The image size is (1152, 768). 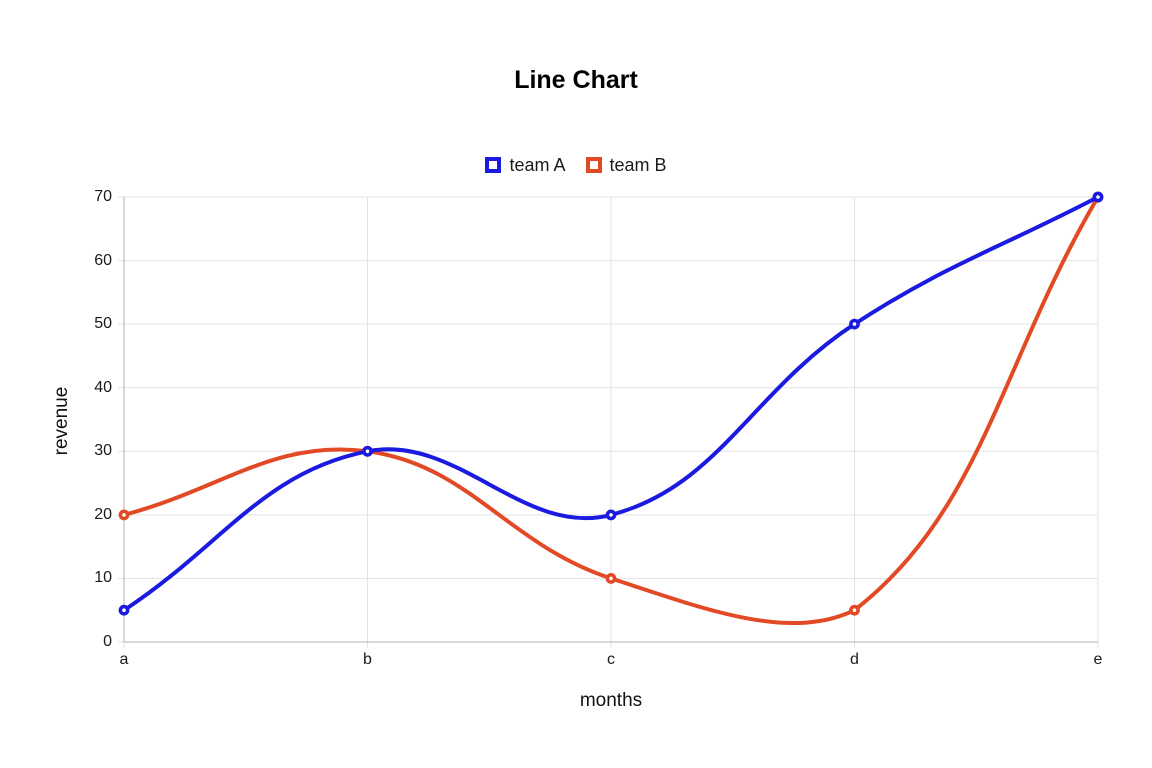 I want to click on legend-item-team-b: team B, so click(x=626, y=165).